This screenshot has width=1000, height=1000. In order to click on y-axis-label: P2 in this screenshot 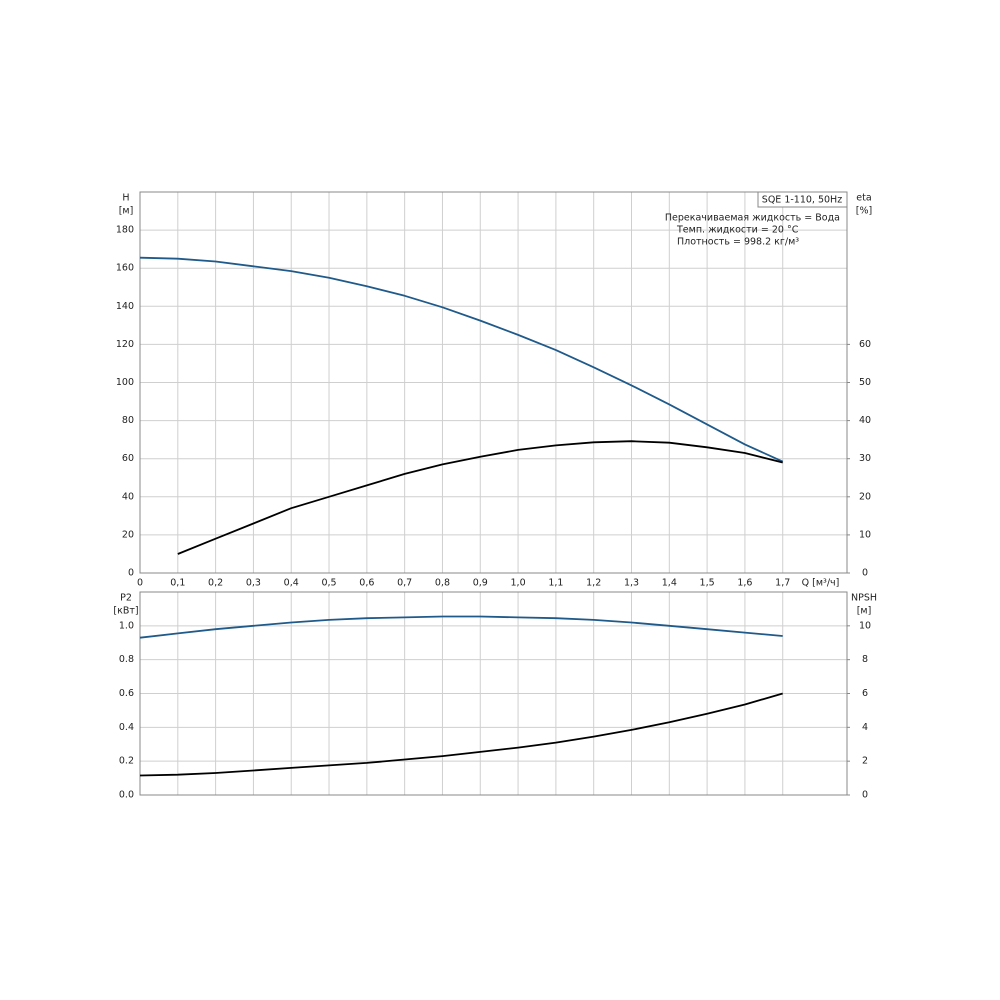, I will do `click(126, 598)`.